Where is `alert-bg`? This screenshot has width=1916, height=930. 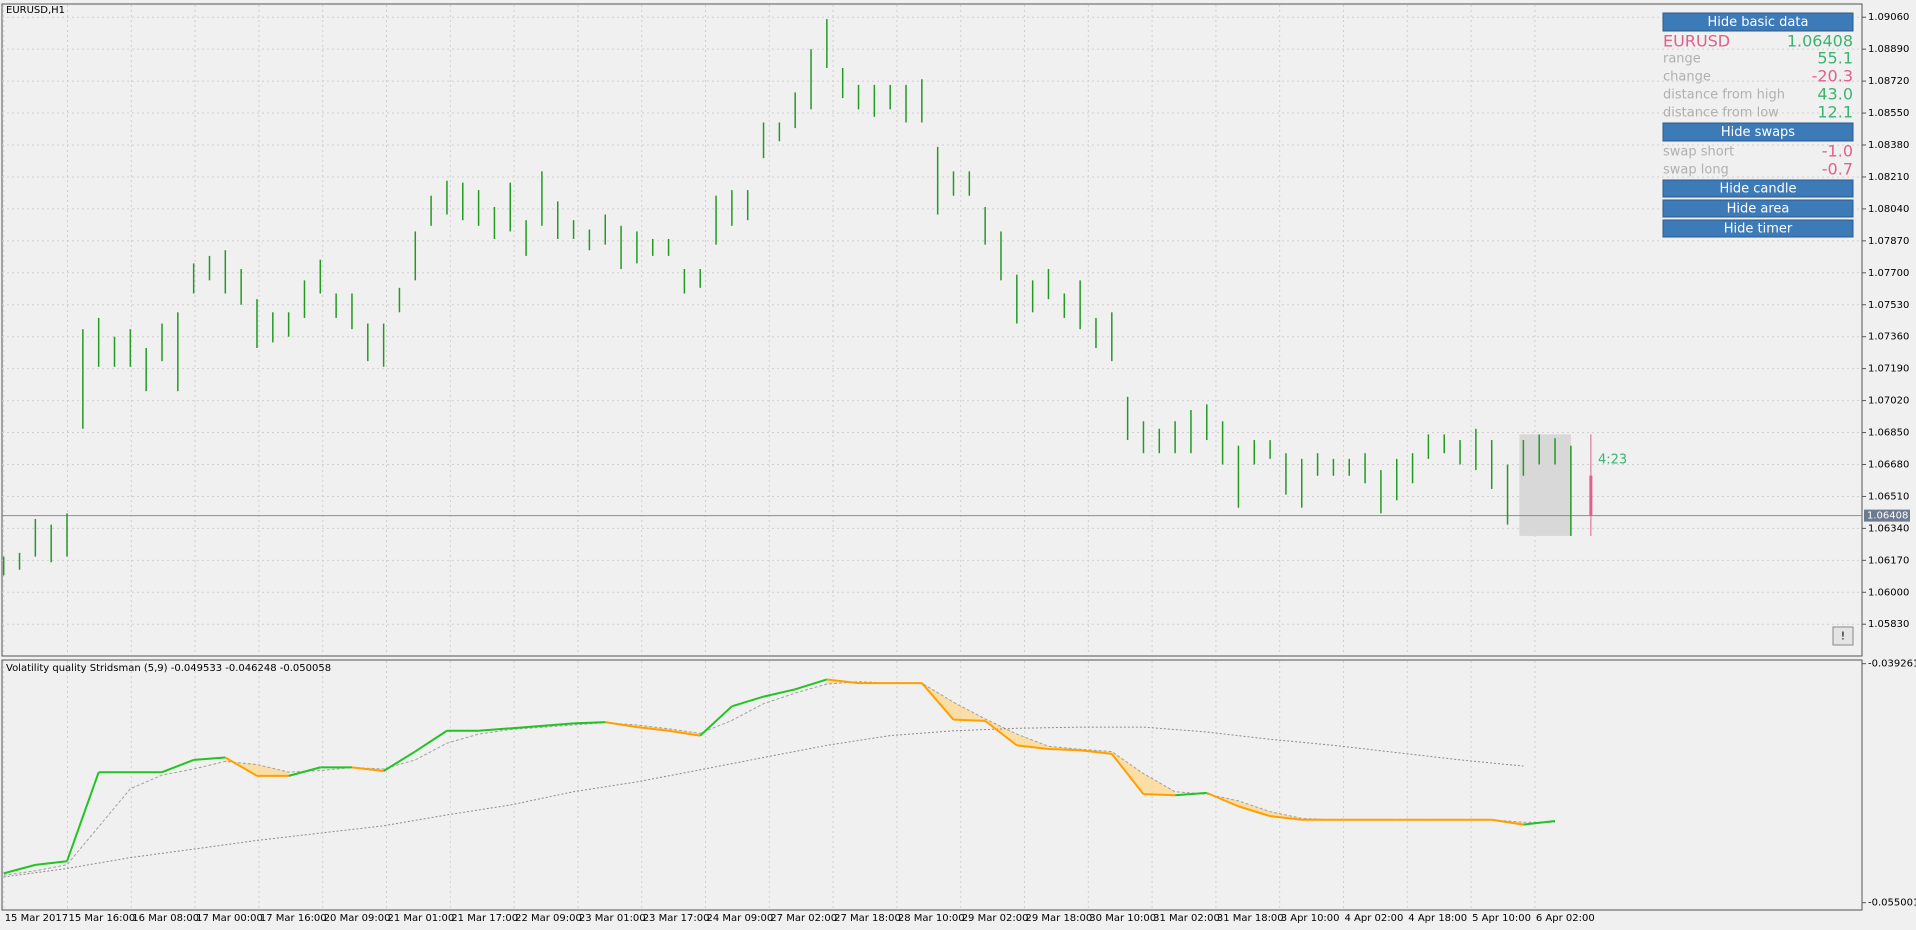
alert-bg is located at coordinates (1843, 636).